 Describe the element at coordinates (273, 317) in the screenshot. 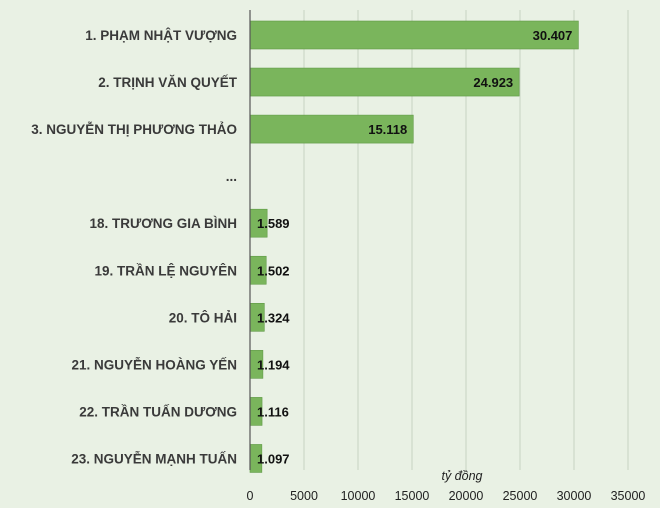

I see `value-label: 1.324` at that location.